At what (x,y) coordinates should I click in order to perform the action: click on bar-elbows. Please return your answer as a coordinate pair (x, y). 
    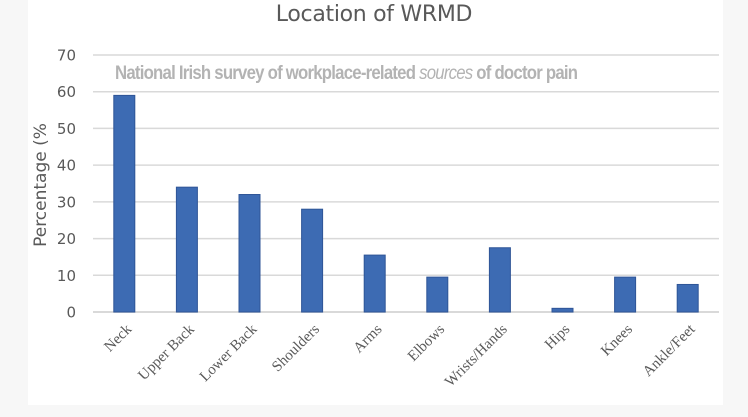
    Looking at the image, I should click on (437, 294).